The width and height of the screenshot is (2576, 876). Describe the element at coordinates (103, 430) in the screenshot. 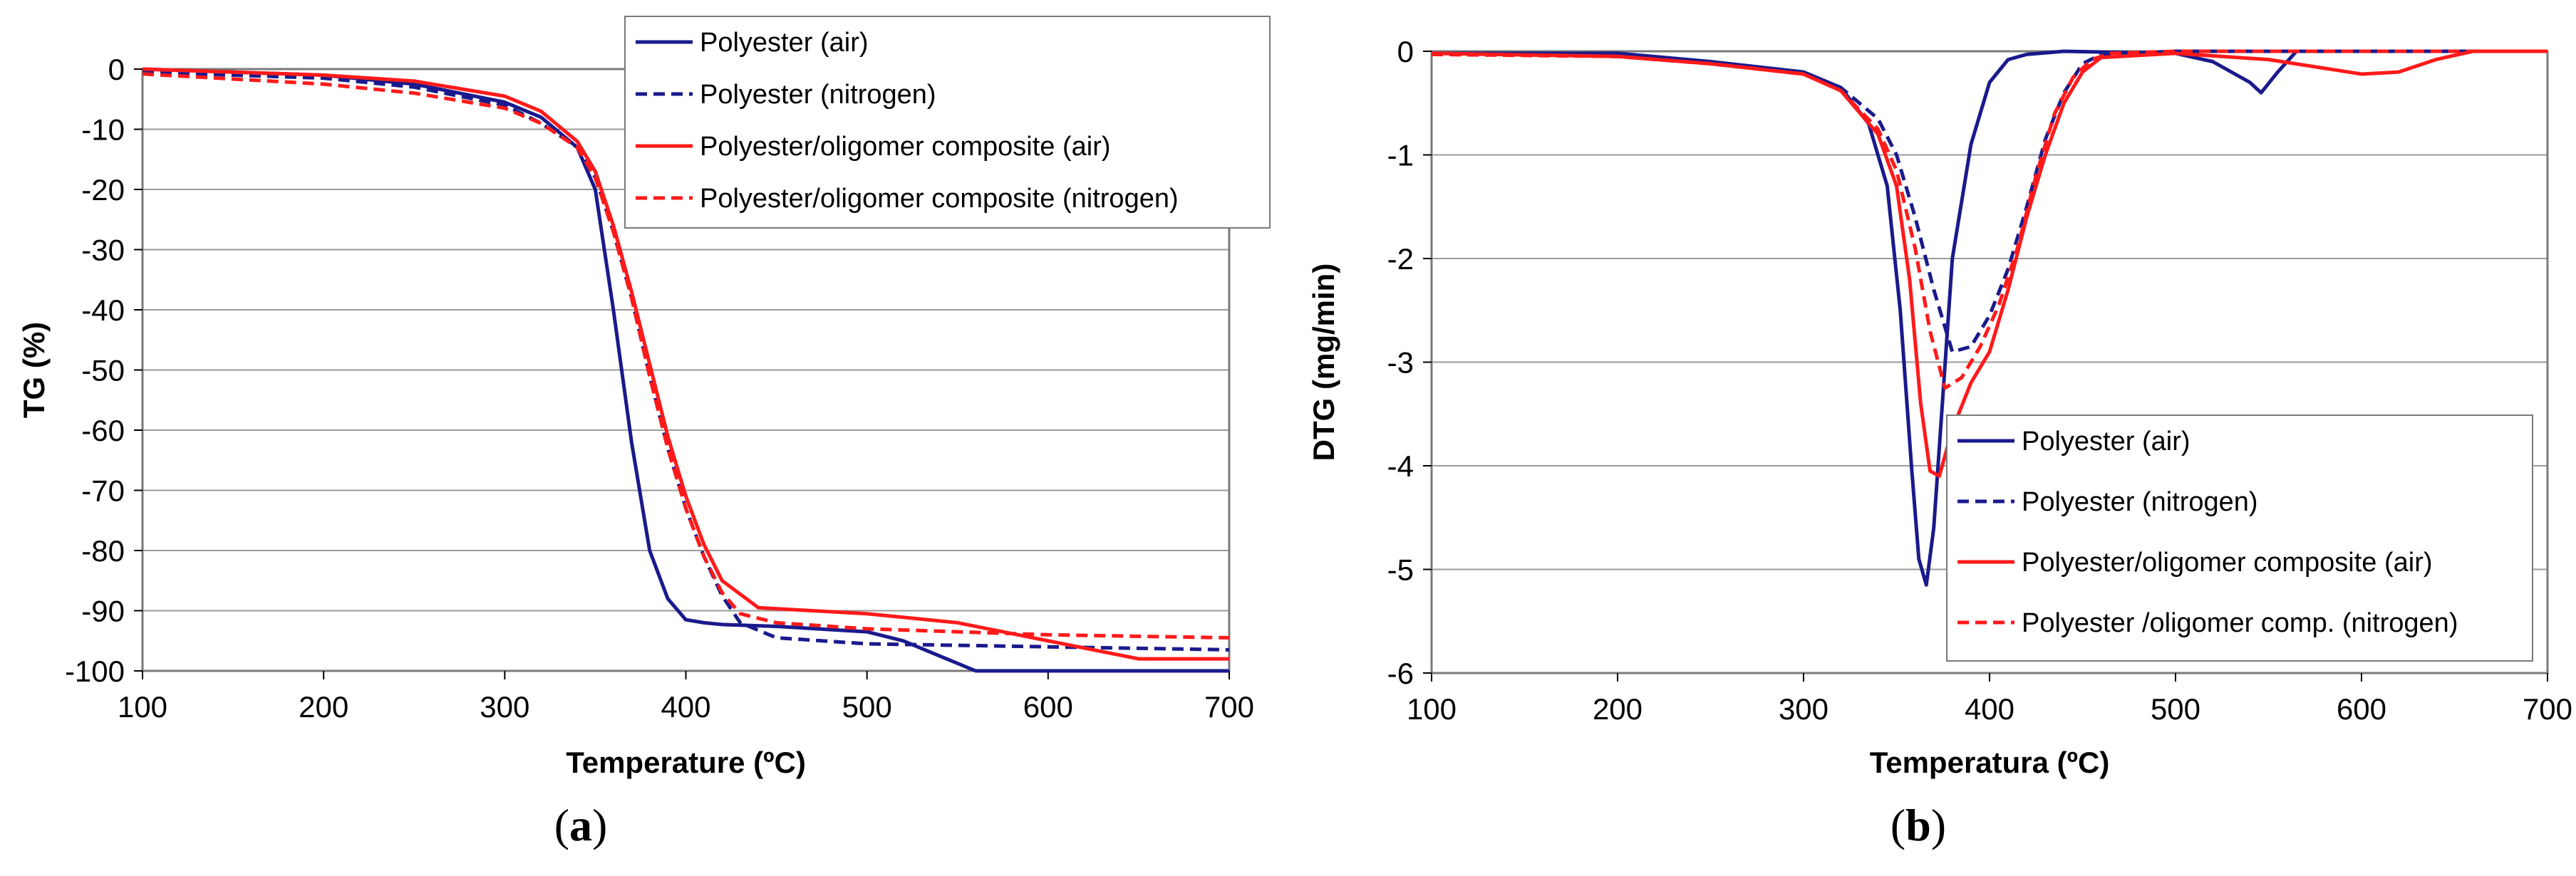

I see `y-tick-label: -60` at that location.